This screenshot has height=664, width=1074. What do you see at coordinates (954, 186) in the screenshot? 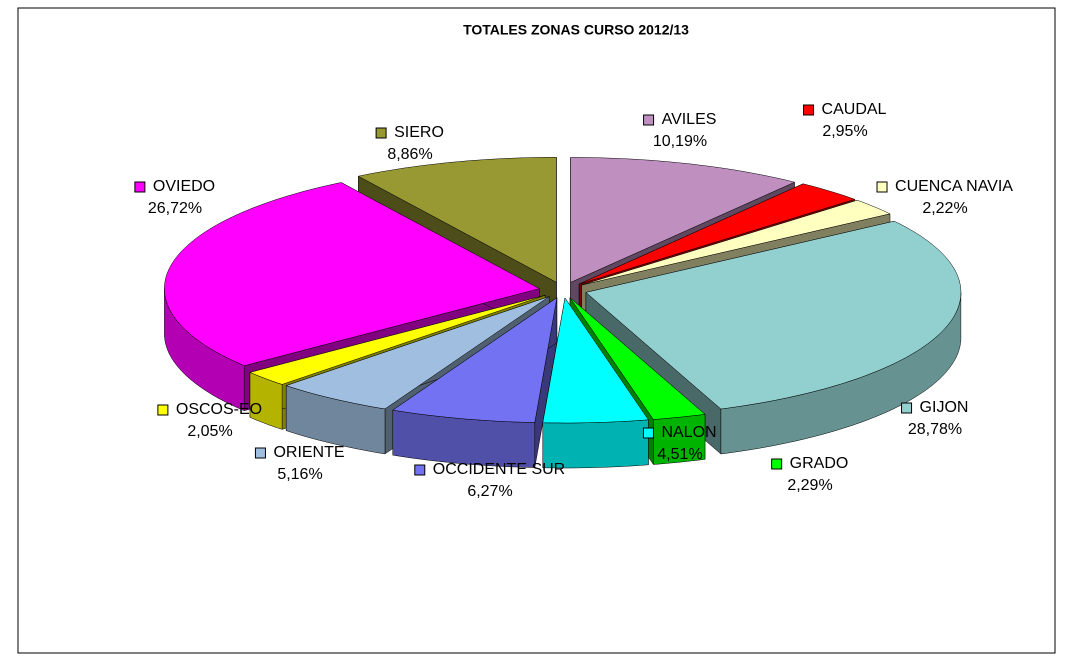
I see `label-name: CUENCA NAVIA` at bounding box center [954, 186].